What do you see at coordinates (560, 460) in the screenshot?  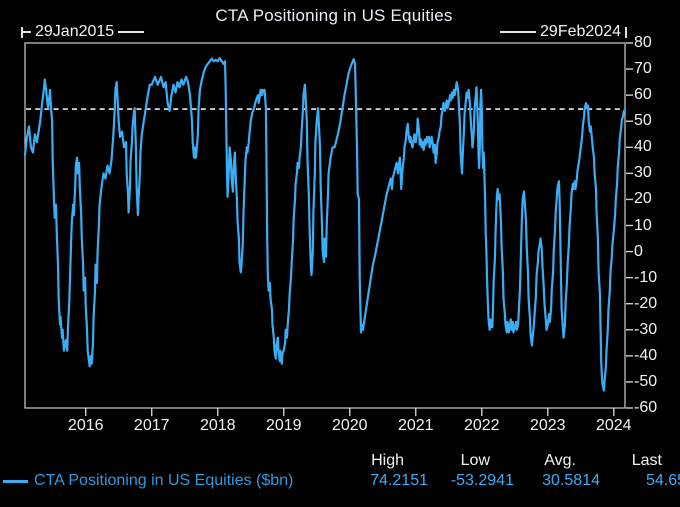 I see `stats-header-avg: Avg.` at bounding box center [560, 460].